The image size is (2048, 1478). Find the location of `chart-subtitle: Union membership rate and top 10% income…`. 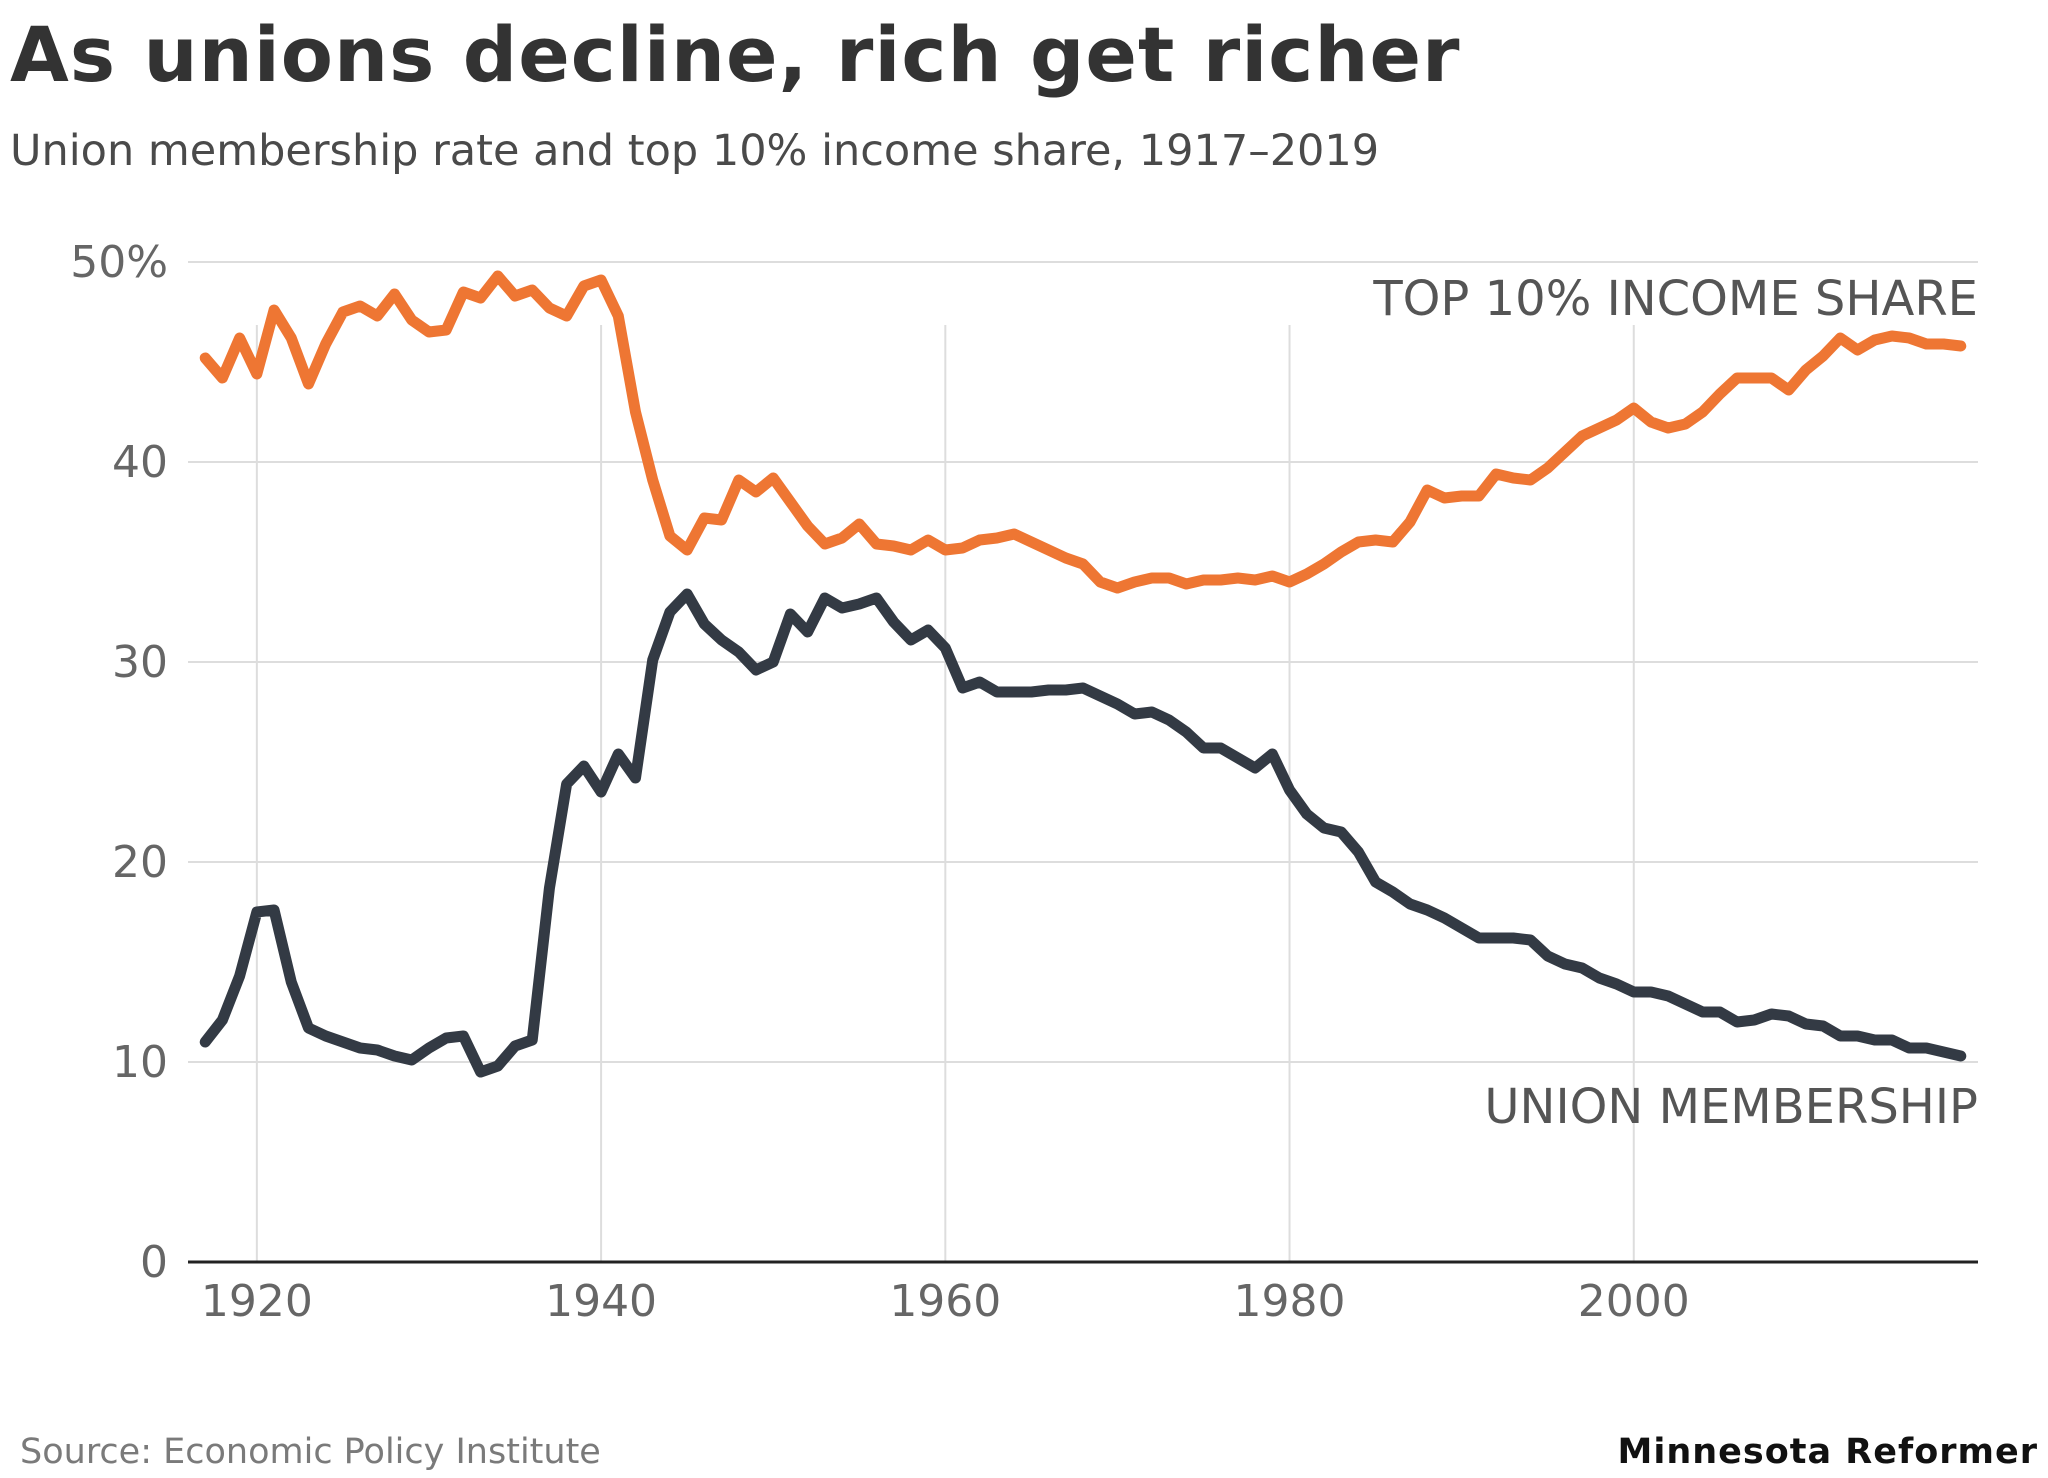

chart-subtitle: Union membership rate and top 10% income… is located at coordinates (695, 151).